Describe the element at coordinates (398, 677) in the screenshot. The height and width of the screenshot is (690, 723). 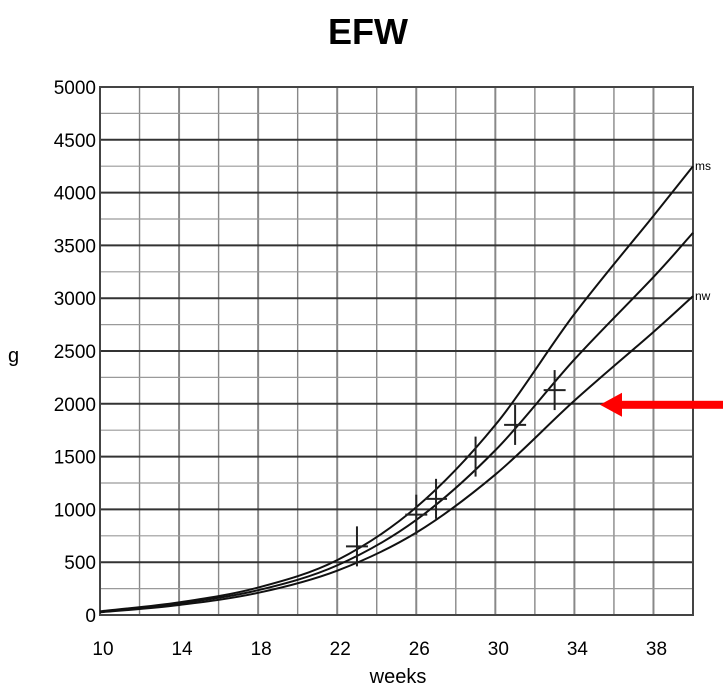
I see `x-axis-label: weeks` at that location.